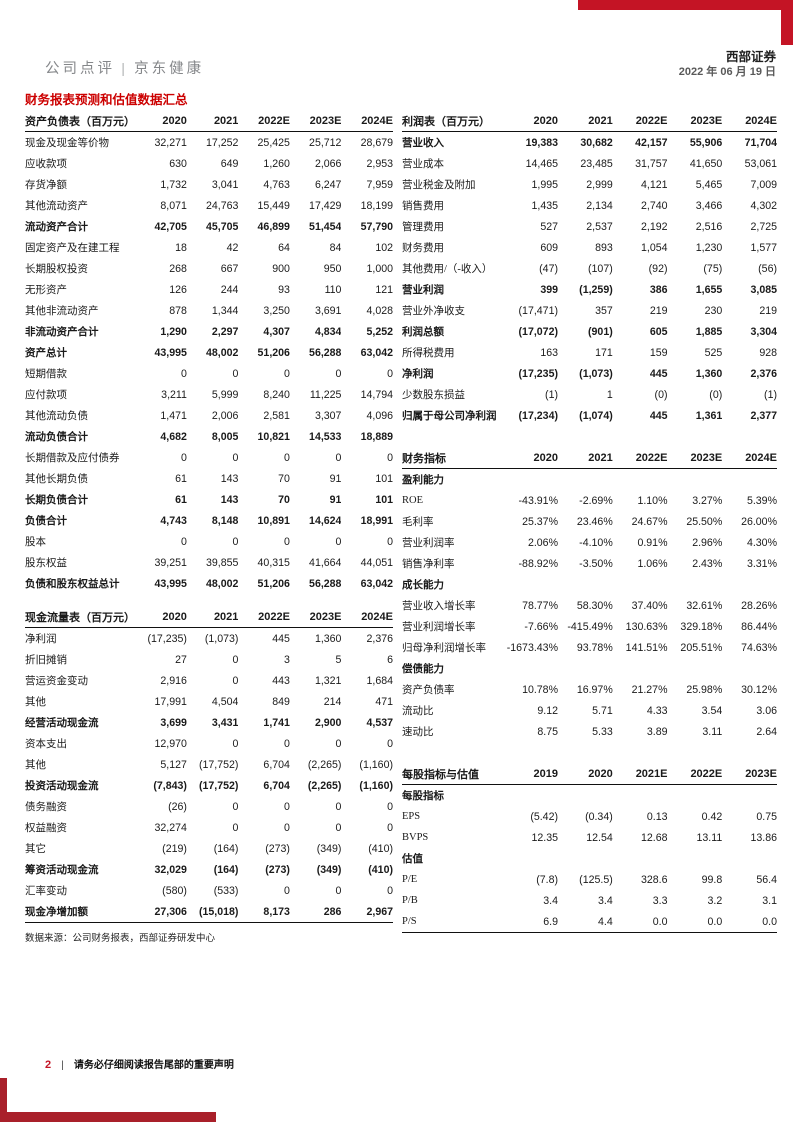 This screenshot has height=1122, width=793. I want to click on row-label: P/B, so click(410, 900).